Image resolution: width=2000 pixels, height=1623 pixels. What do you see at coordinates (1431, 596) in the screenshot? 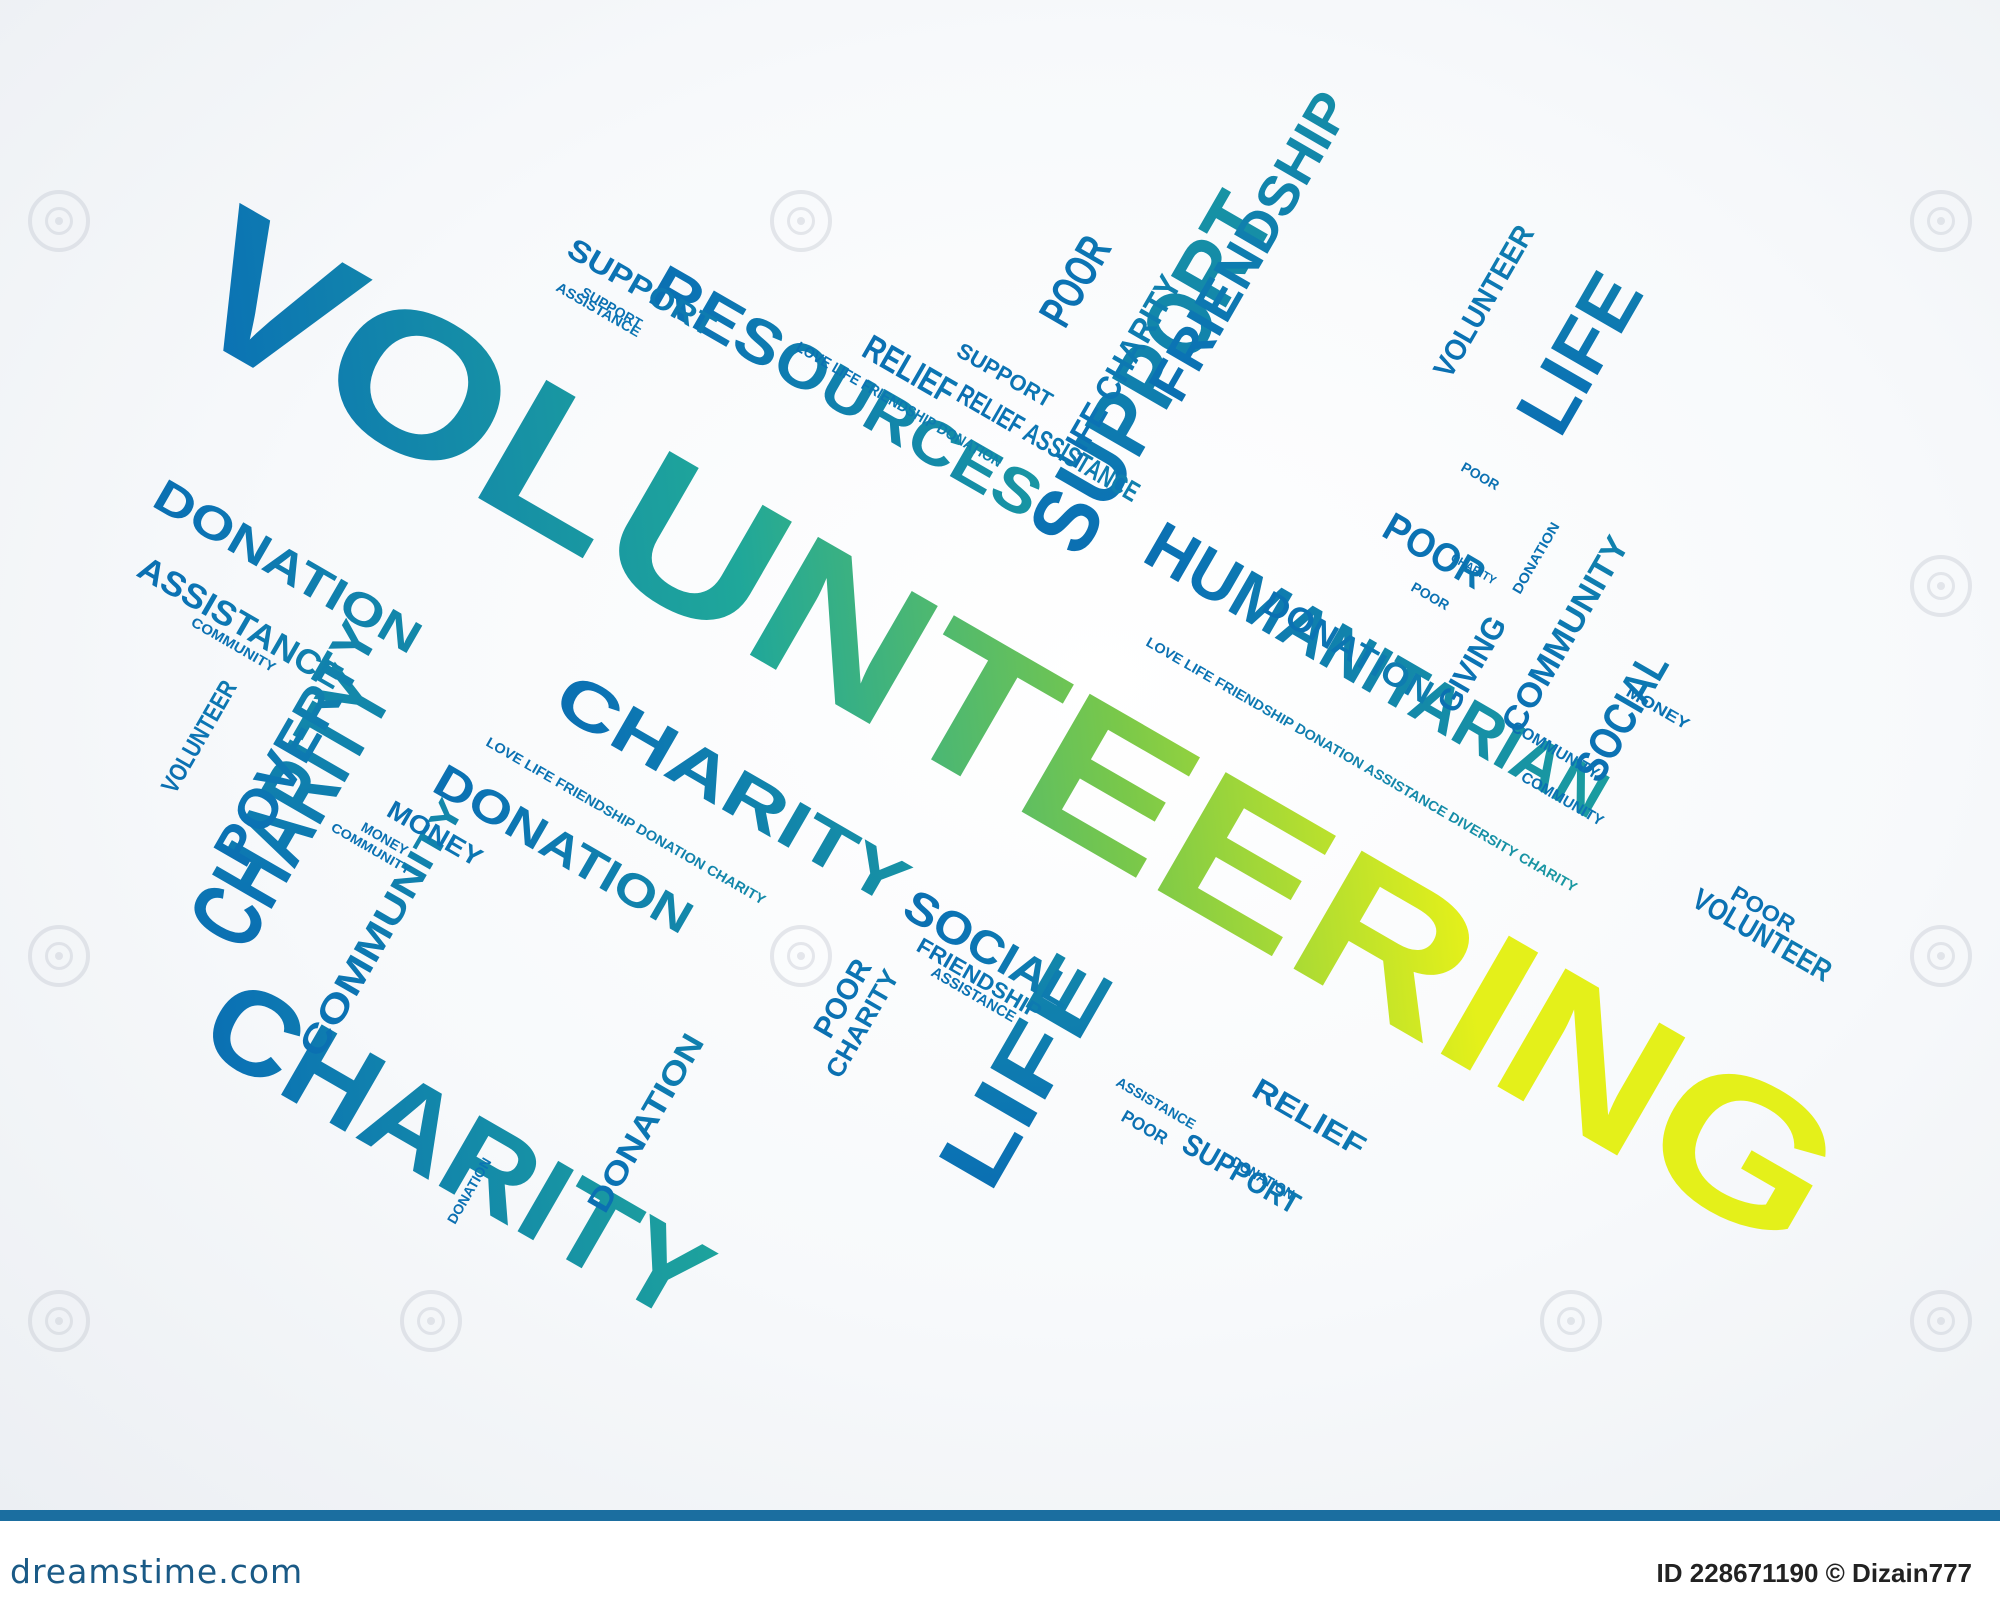
I see `word-poor-tiny-right: POOR` at bounding box center [1431, 596].